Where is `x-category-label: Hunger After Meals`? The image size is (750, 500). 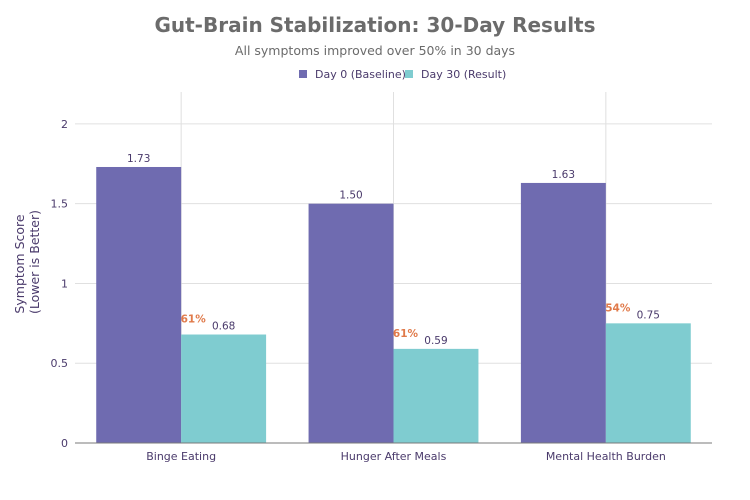
x-category-label: Hunger After Meals is located at coordinates (394, 456).